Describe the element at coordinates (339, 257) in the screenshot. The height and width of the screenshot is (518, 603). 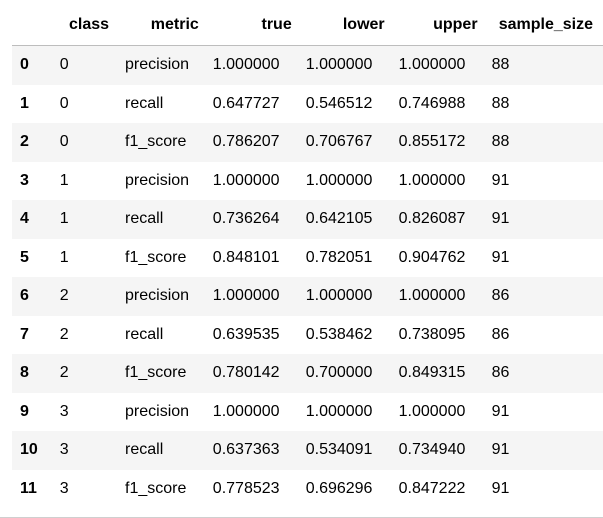
I see `cell-lower: 0.782051` at that location.